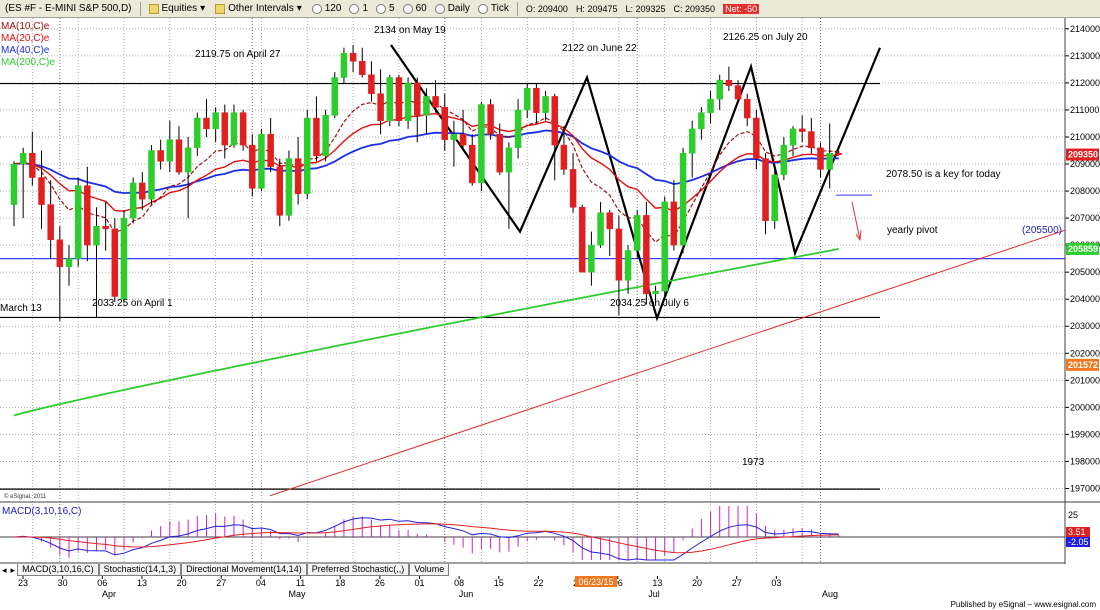 The image size is (1100, 610). What do you see at coordinates (1078, 542) in the screenshot?
I see `macd-value: -2.05` at bounding box center [1078, 542].